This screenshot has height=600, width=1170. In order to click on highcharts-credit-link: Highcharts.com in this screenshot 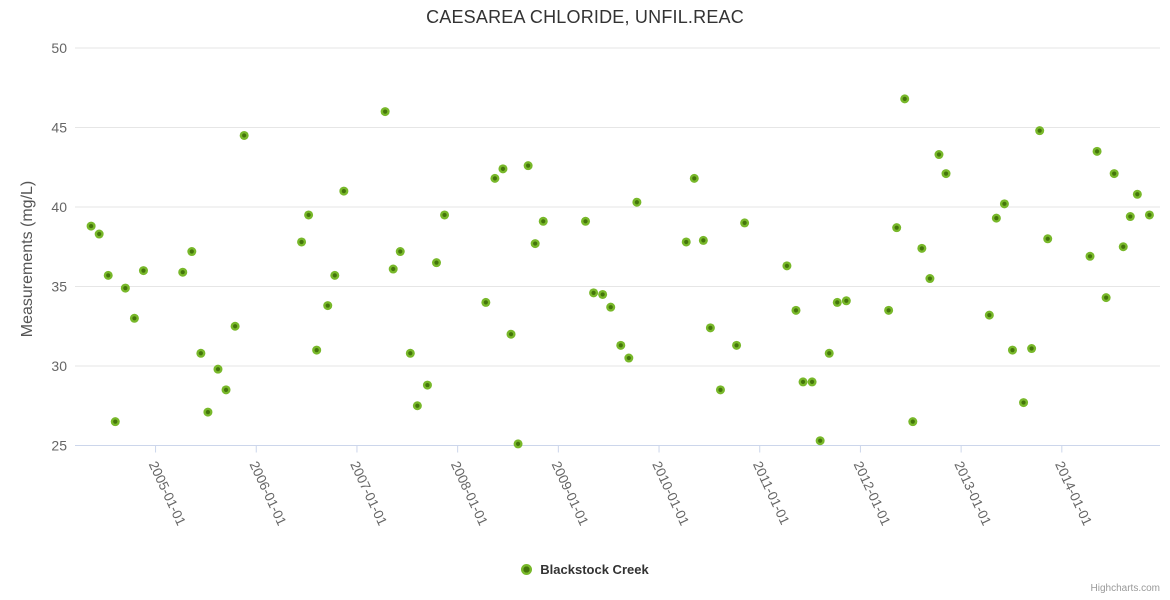, I will do `click(1125, 588)`.